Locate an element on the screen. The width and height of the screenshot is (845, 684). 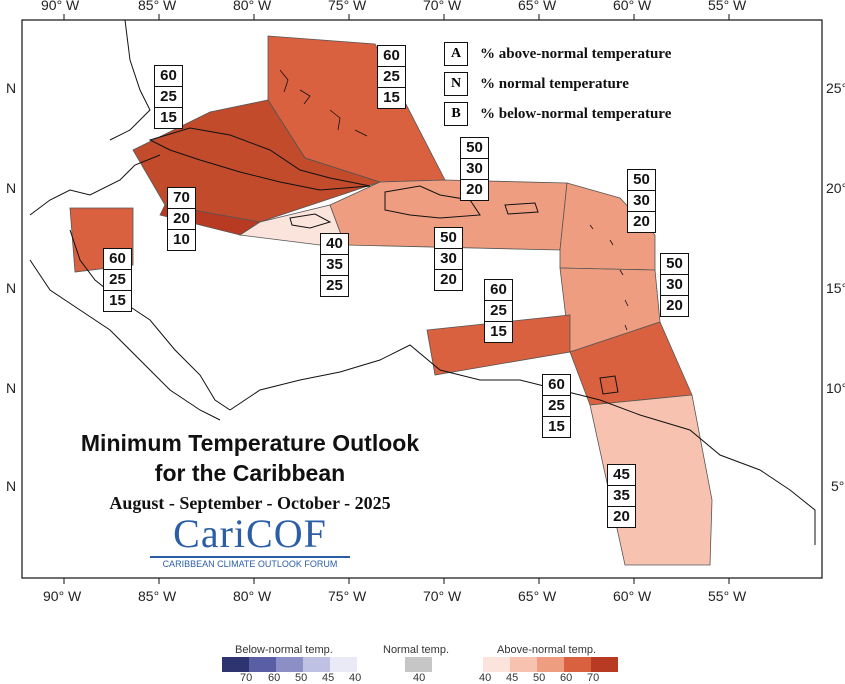
legend-key-n: N is located at coordinates (456, 84).